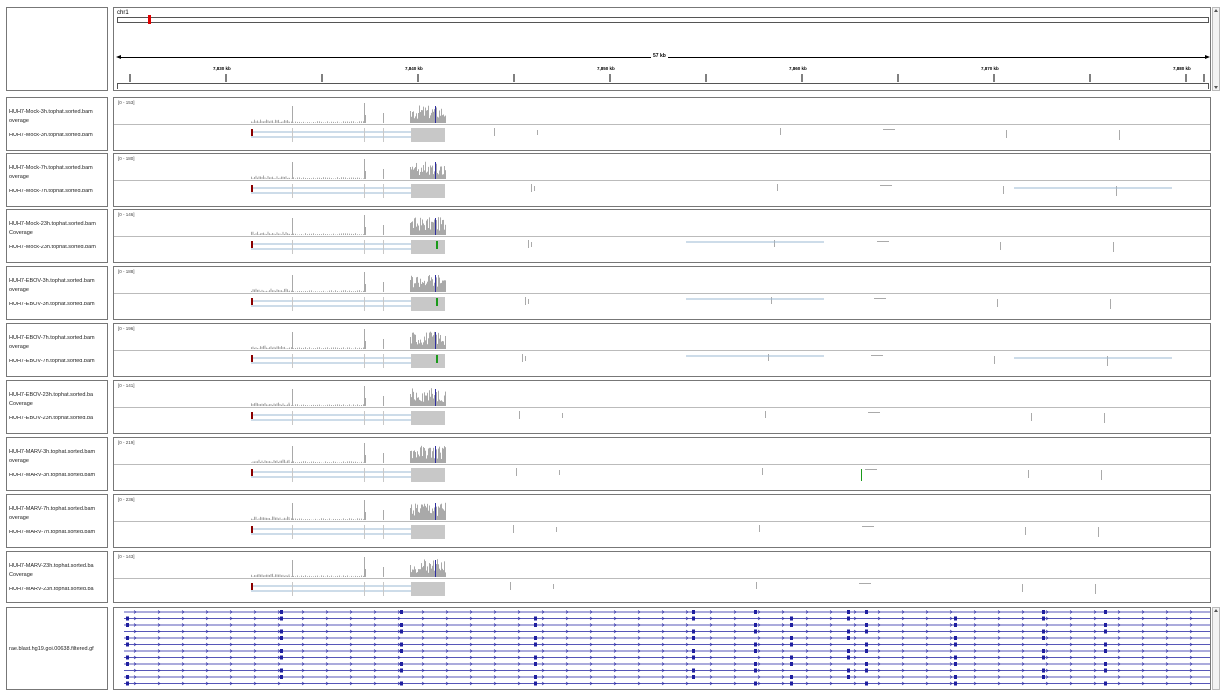  I want to click on coverage-histogram, so click(348, 113).